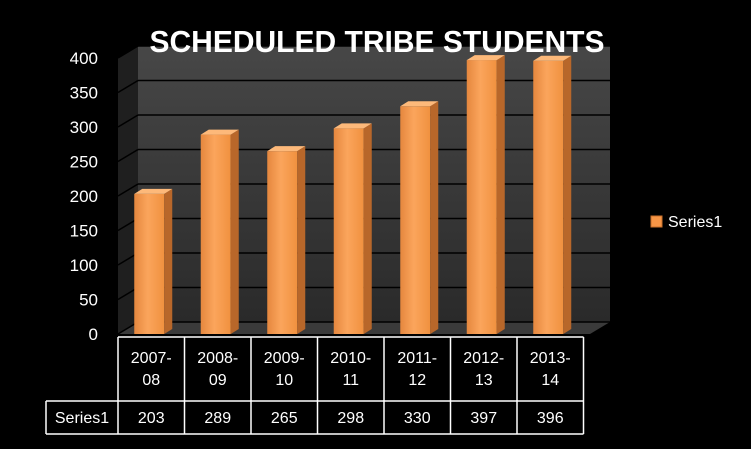 The image size is (751, 449). What do you see at coordinates (550, 369) in the screenshot?
I see `x-category-label: 2013-14` at bounding box center [550, 369].